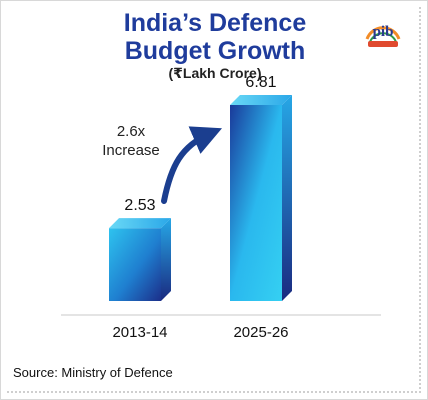  I want to click on chart-unit-subtitle: (₹Lakh Crore), so click(215, 73).